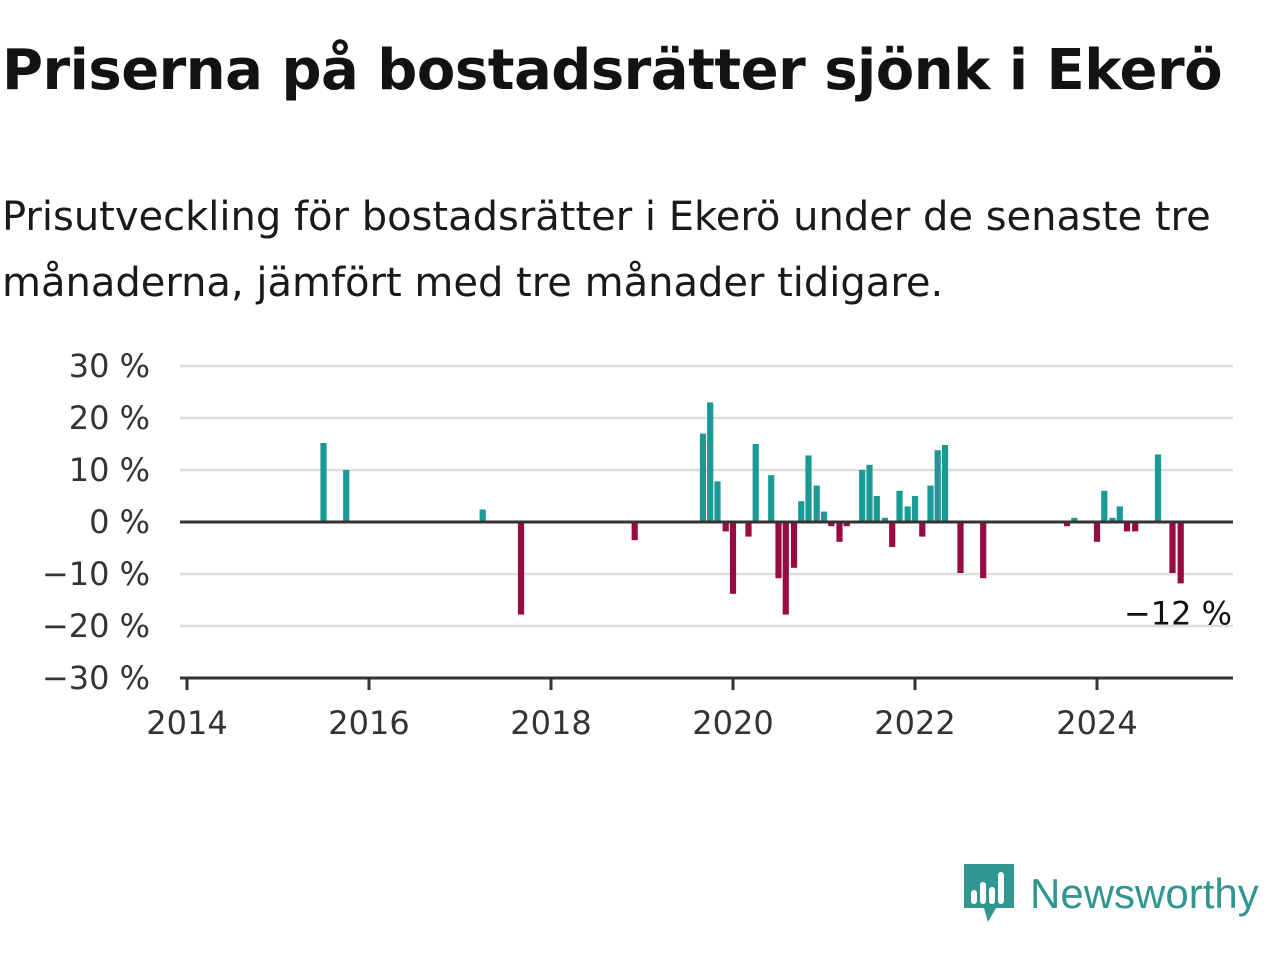  I want to click on bars, so click(752, 508).